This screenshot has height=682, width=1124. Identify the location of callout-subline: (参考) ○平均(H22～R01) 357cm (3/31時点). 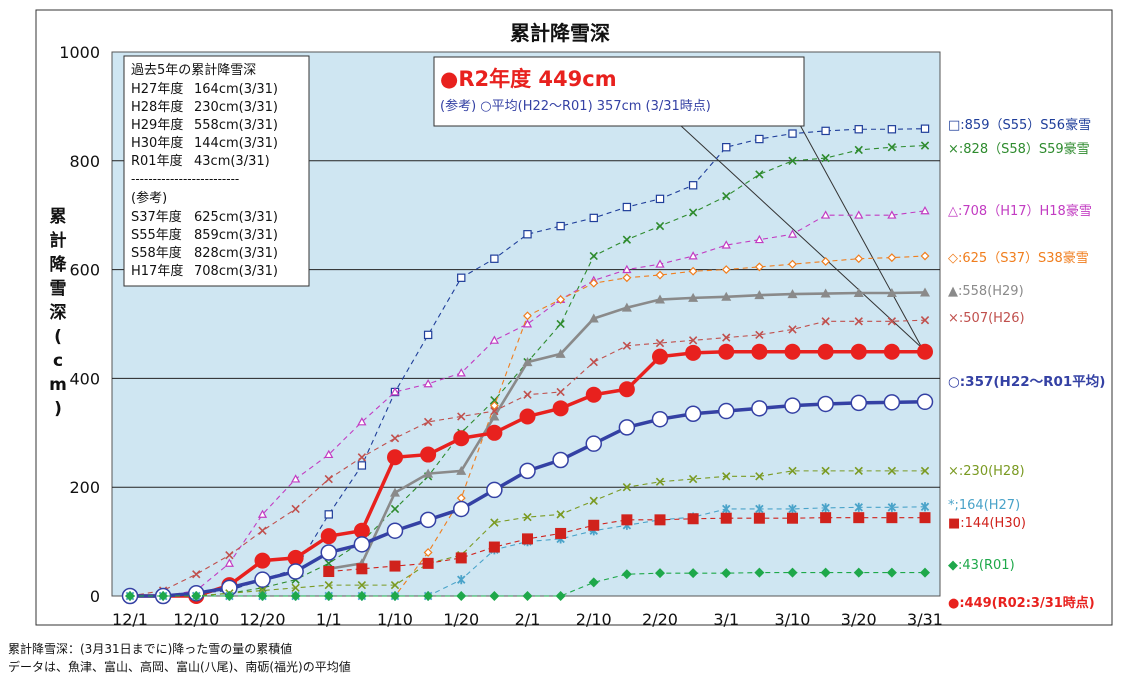
(575, 106).